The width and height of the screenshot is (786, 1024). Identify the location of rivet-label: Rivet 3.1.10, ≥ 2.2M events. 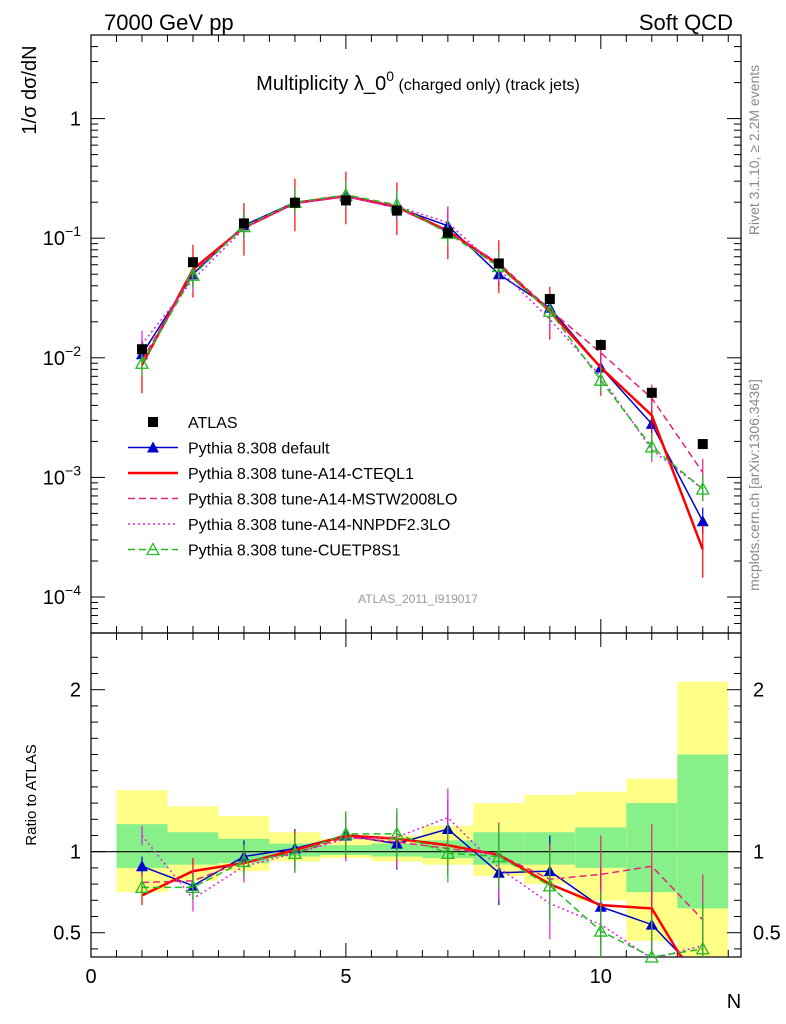
(754, 150).